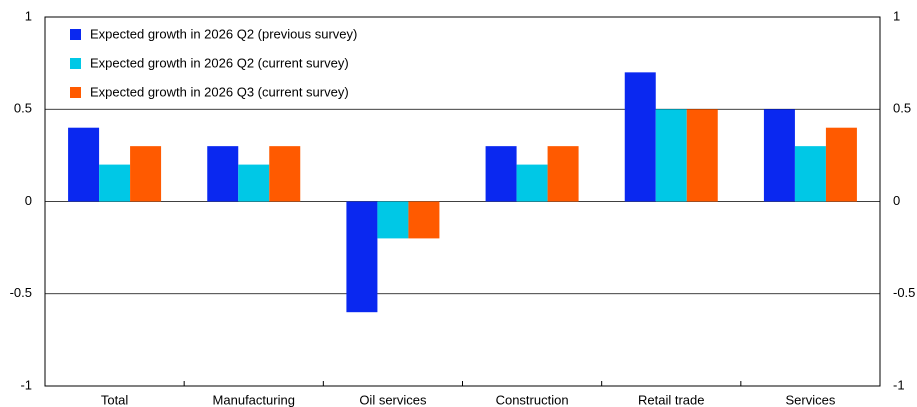  I want to click on x-tick-label: Construction, so click(532, 399).